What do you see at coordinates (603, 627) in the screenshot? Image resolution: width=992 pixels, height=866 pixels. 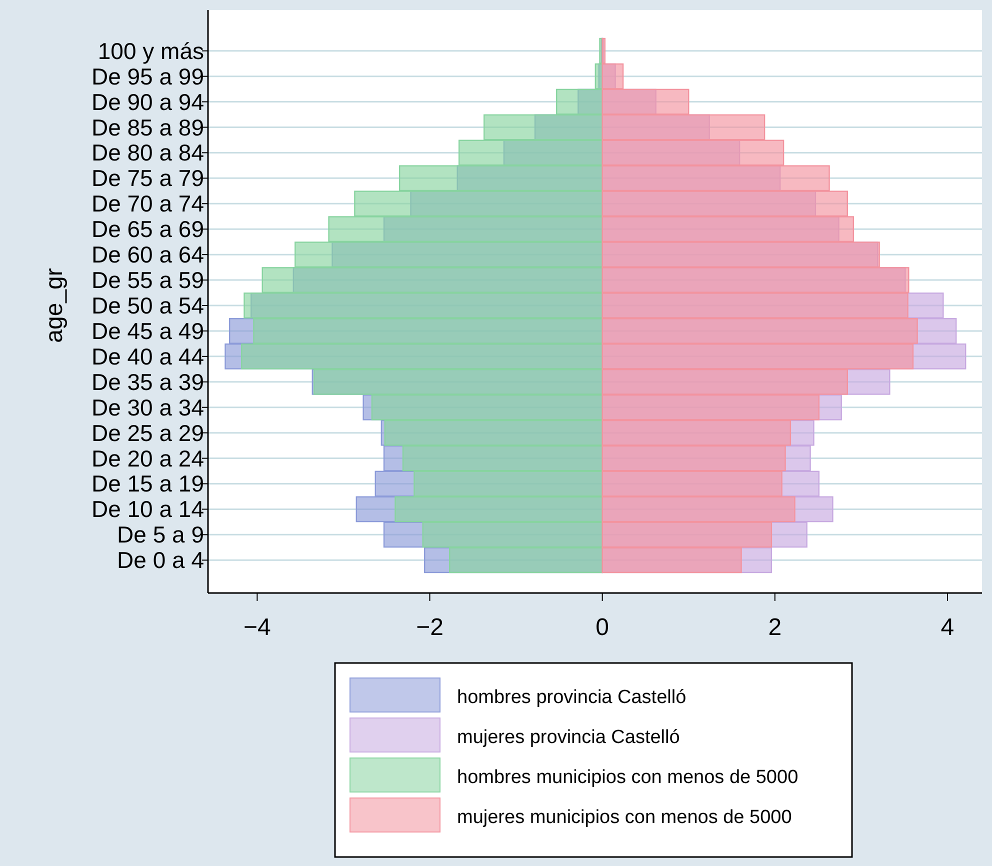 I see `x-tick-label: 0` at bounding box center [603, 627].